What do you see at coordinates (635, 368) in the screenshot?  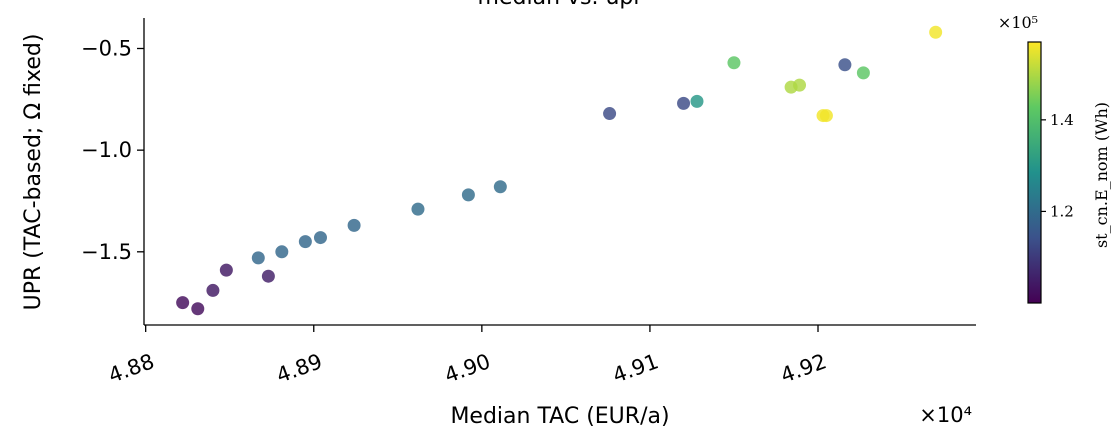 I see `x-tick-label: 4.91` at bounding box center [635, 368].